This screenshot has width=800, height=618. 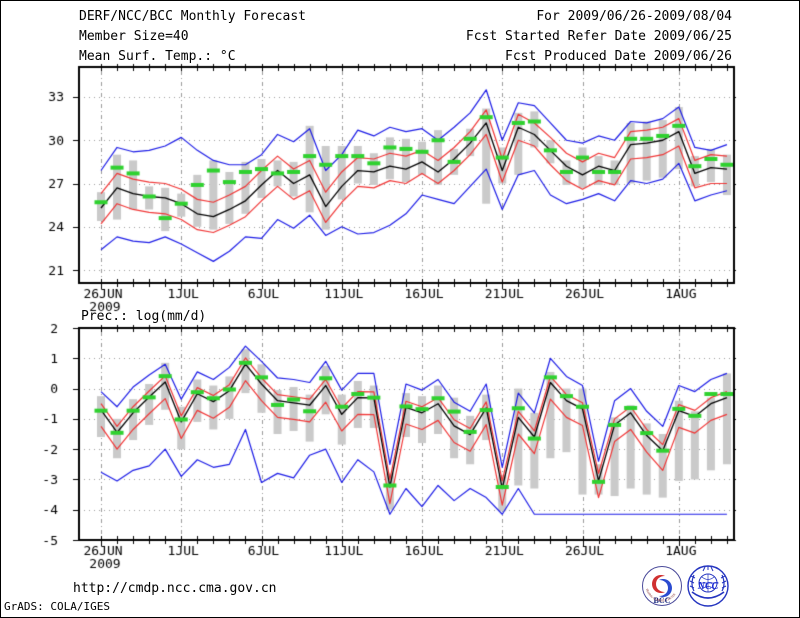 I want to click on bcc-swirl-red, so click(x=658, y=584).